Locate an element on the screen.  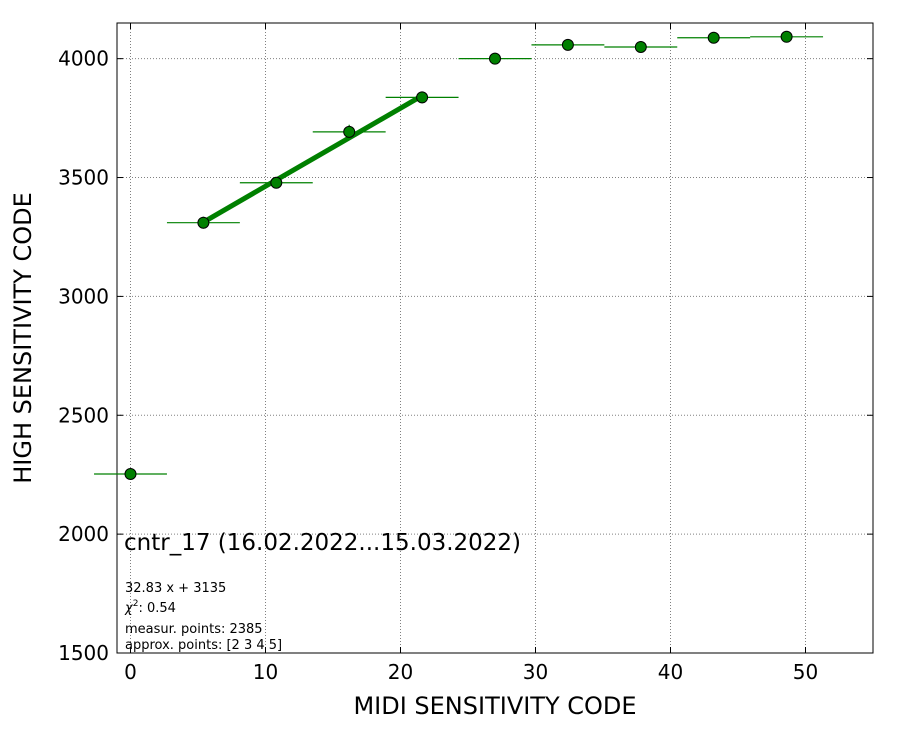
x-tick-label: 10 is located at coordinates (265, 672).